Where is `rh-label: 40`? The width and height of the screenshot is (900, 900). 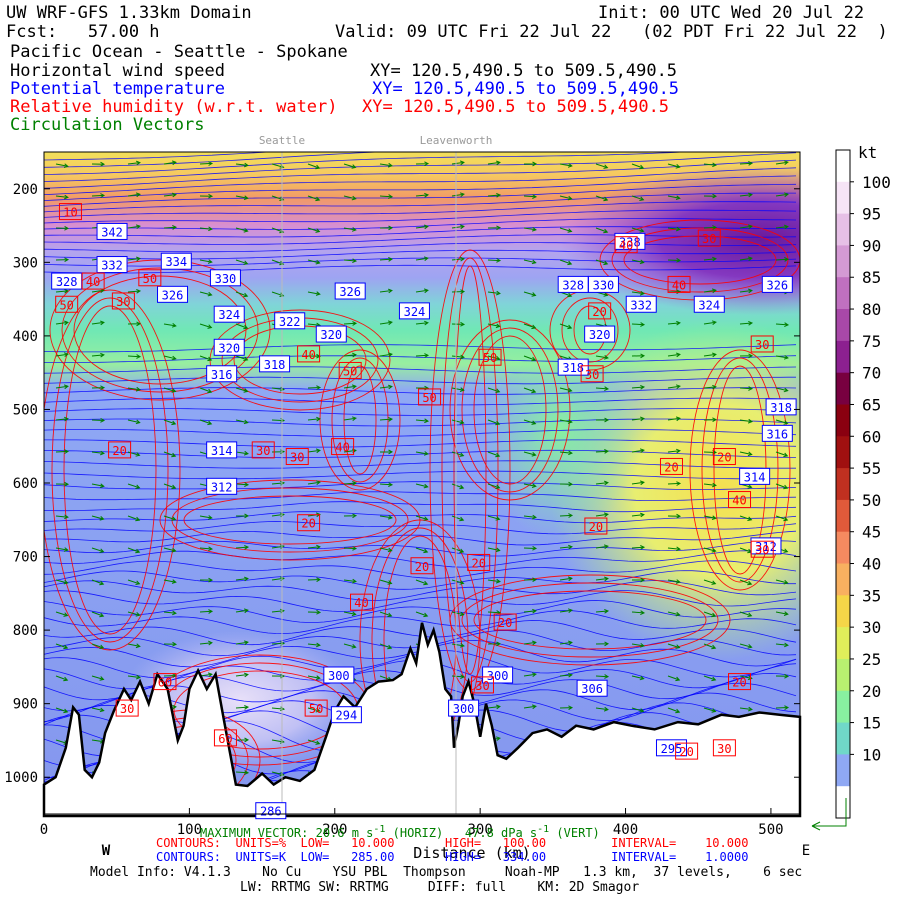 rh-label: 40 is located at coordinates (626, 246).